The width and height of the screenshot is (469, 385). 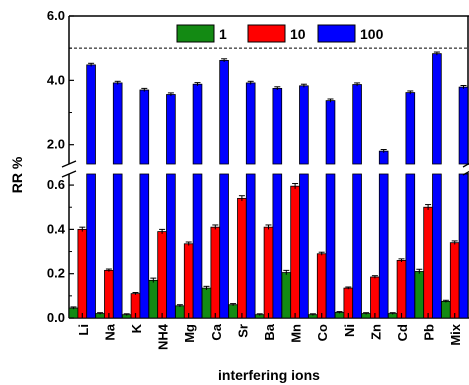 What do you see at coordinates (17, 174) in the screenshot?
I see `y-axis-title: RR %` at bounding box center [17, 174].